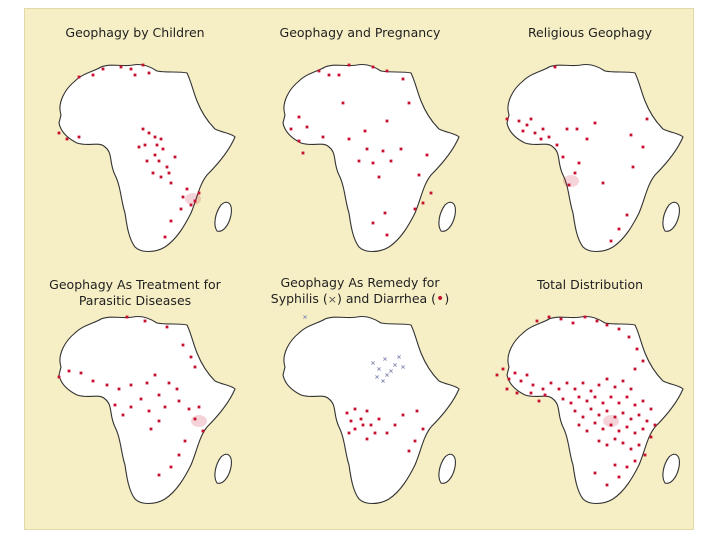 The image size is (720, 540). I want to click on title-total: Total Distribution, so click(590, 285).